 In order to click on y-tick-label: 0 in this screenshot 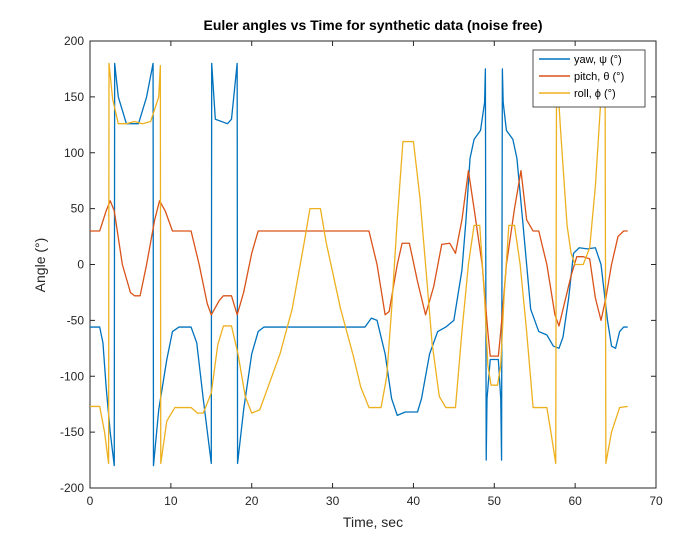, I will do `click(80, 265)`.